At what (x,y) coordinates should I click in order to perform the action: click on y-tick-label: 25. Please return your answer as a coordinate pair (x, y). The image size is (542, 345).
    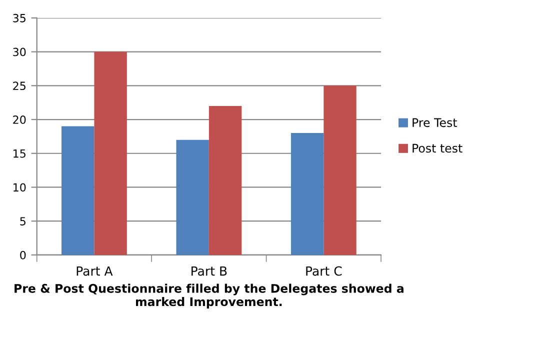
    Looking at the image, I should click on (19, 86).